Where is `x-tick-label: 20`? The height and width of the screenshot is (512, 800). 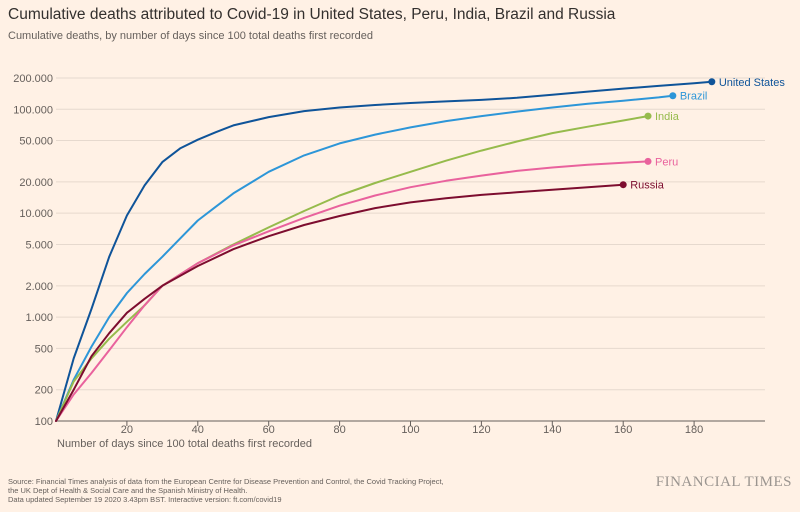
x-tick-label: 20 is located at coordinates (127, 430).